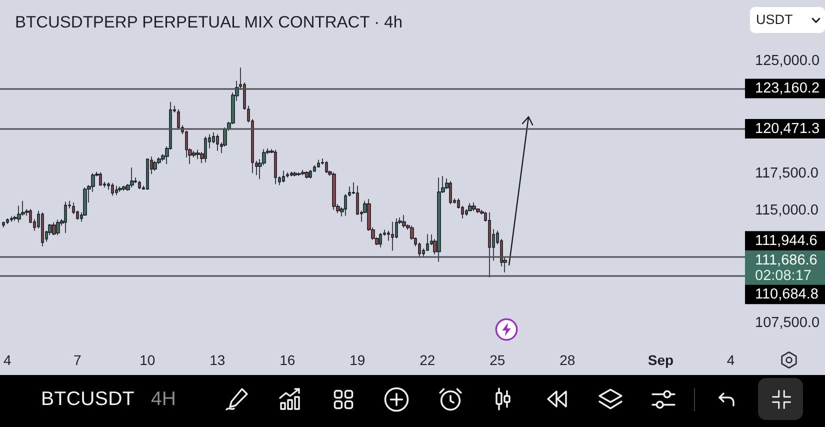 Image resolution: width=825 pixels, height=427 pixels. What do you see at coordinates (787, 61) in the screenshot?
I see `y-tick-label: 125,000.0` at bounding box center [787, 61].